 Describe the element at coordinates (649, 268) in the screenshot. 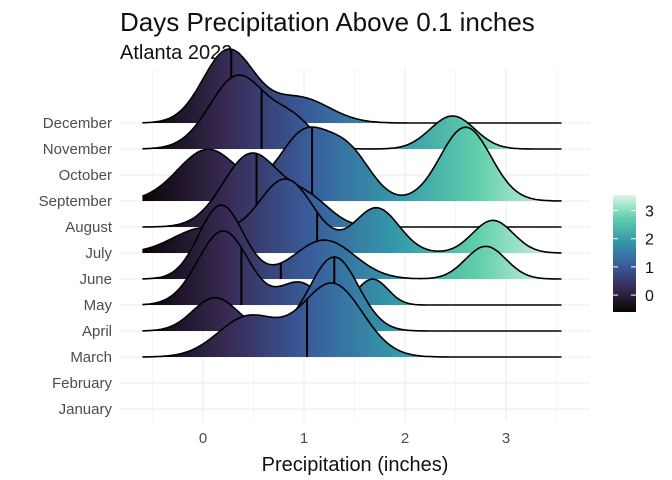

I see `legend-tick-label: 1` at that location.